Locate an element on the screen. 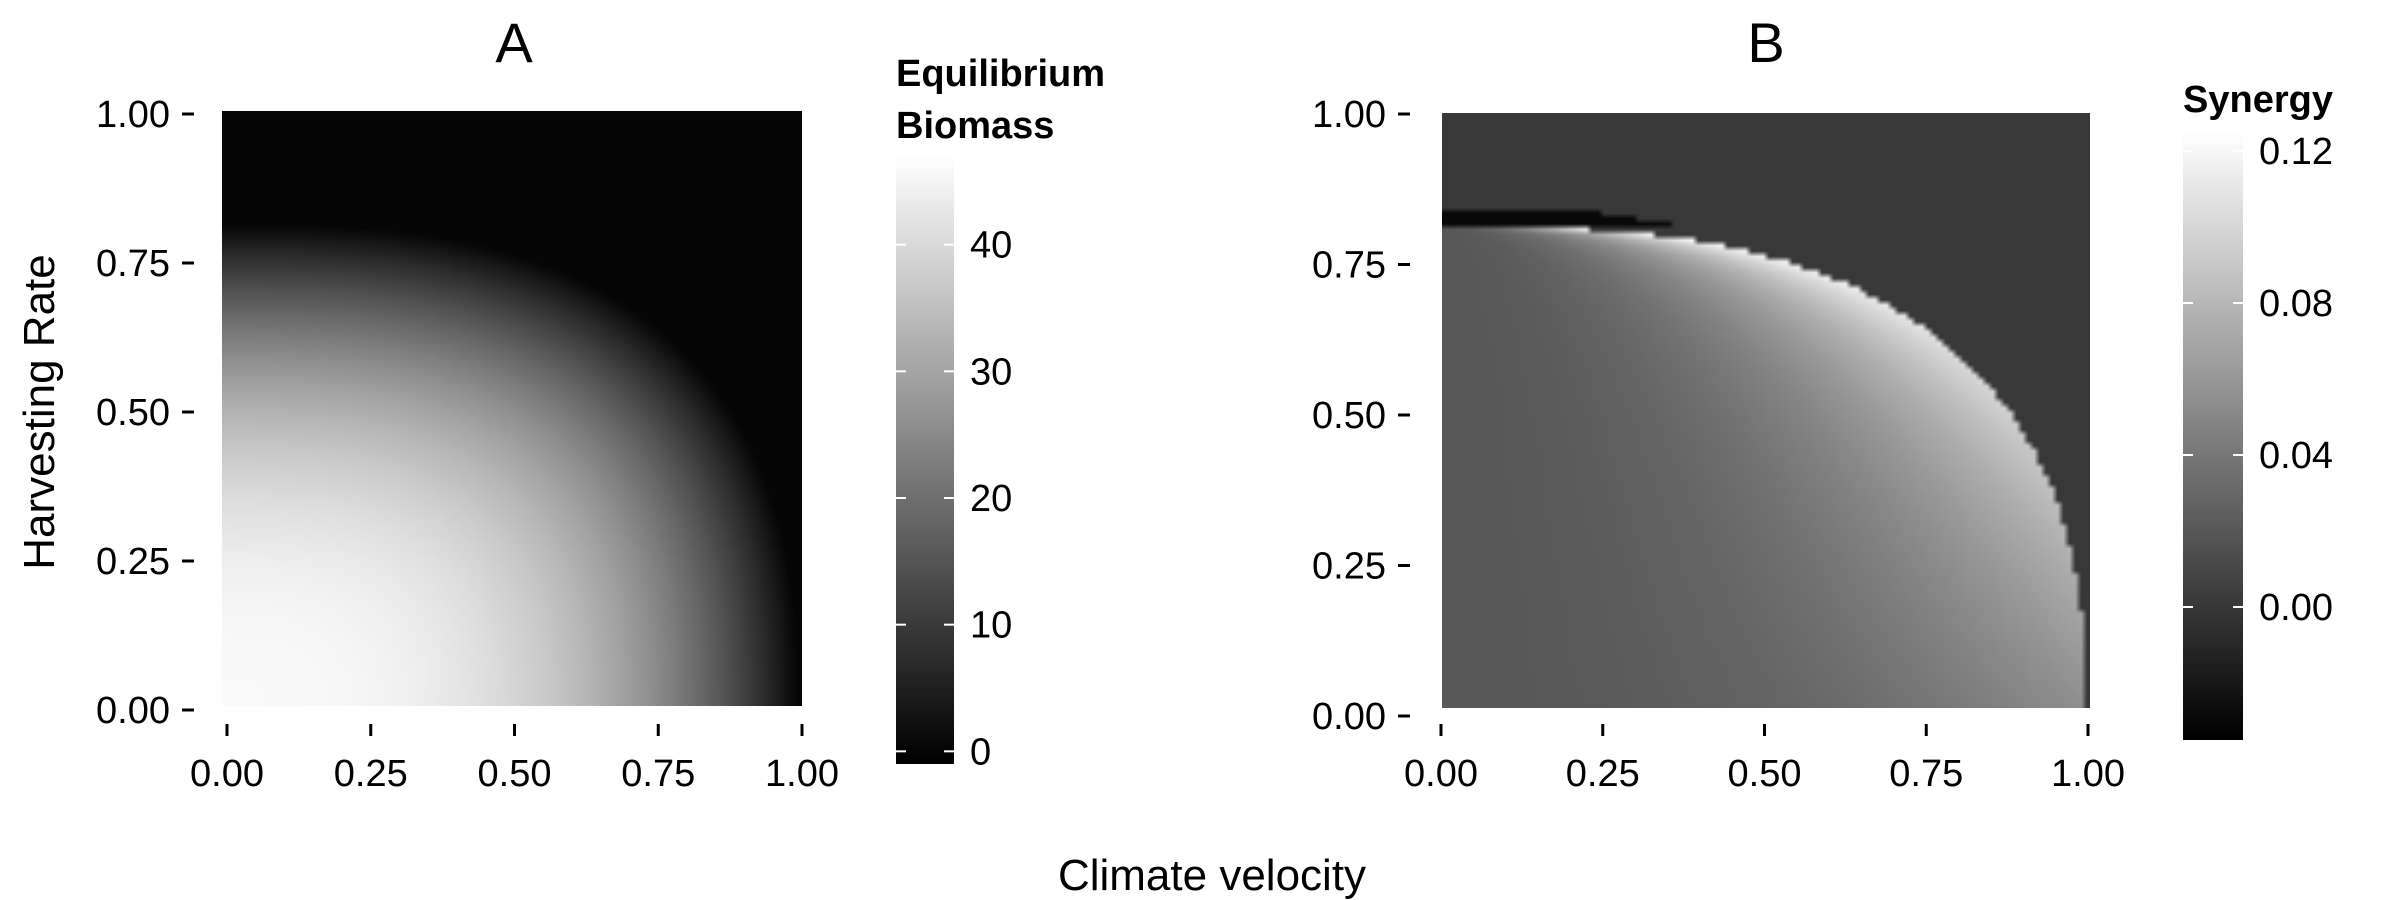 The width and height of the screenshot is (2400, 900). legend-b: Synergy 0.00 0.04 0.08 0.12 is located at coordinates (2258, 409).